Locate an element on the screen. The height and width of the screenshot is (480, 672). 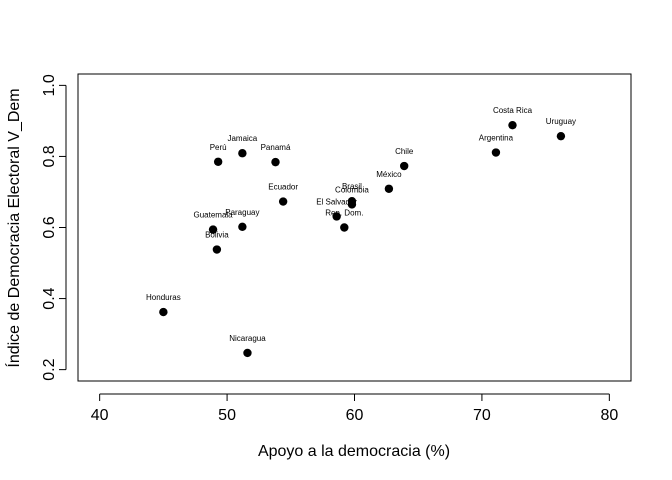
x-axis-title: Apoyo a la democracia (%) is located at coordinates (354, 451).